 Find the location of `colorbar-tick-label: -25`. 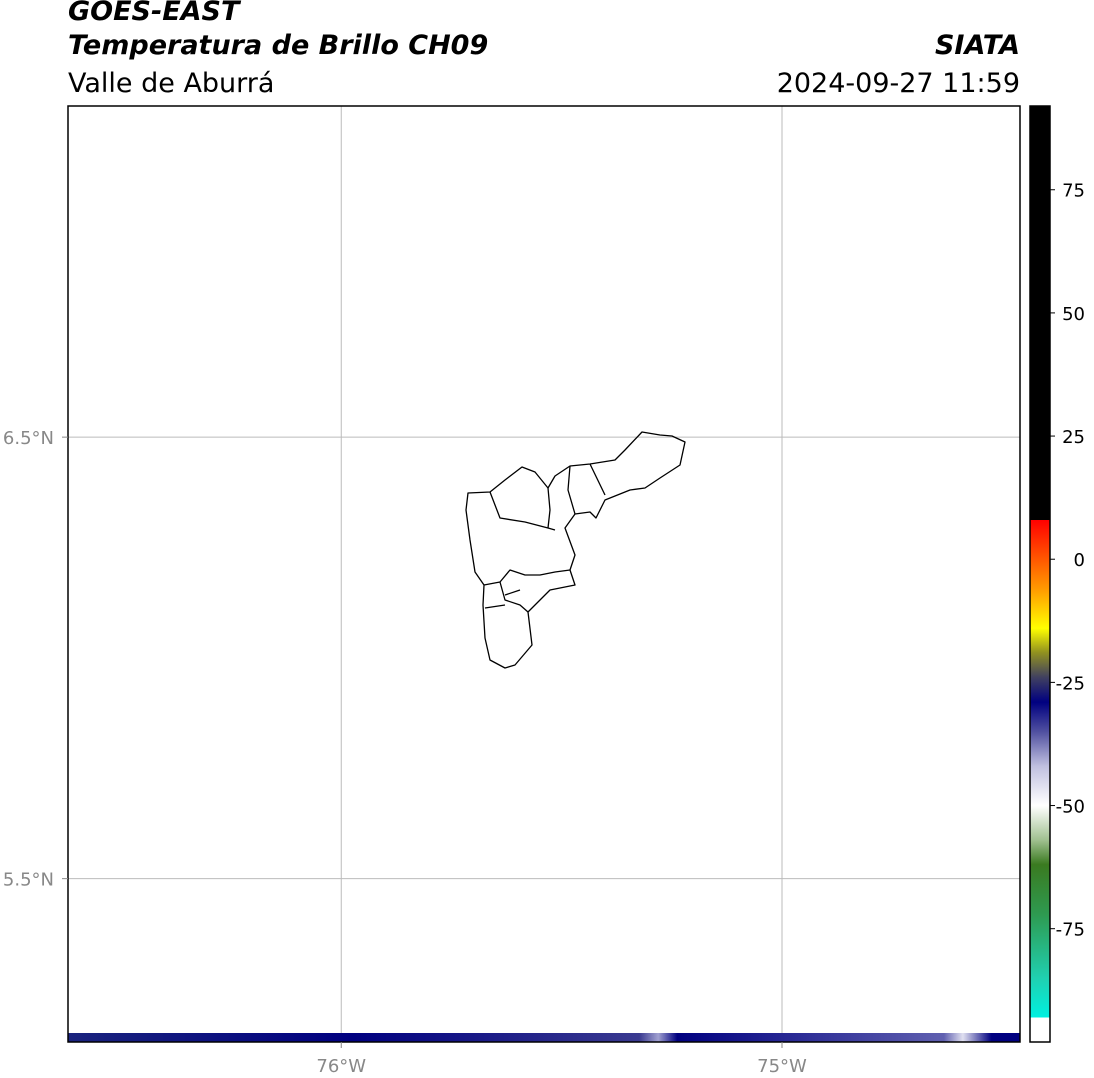

colorbar-tick-label: -25 is located at coordinates (1070, 683).